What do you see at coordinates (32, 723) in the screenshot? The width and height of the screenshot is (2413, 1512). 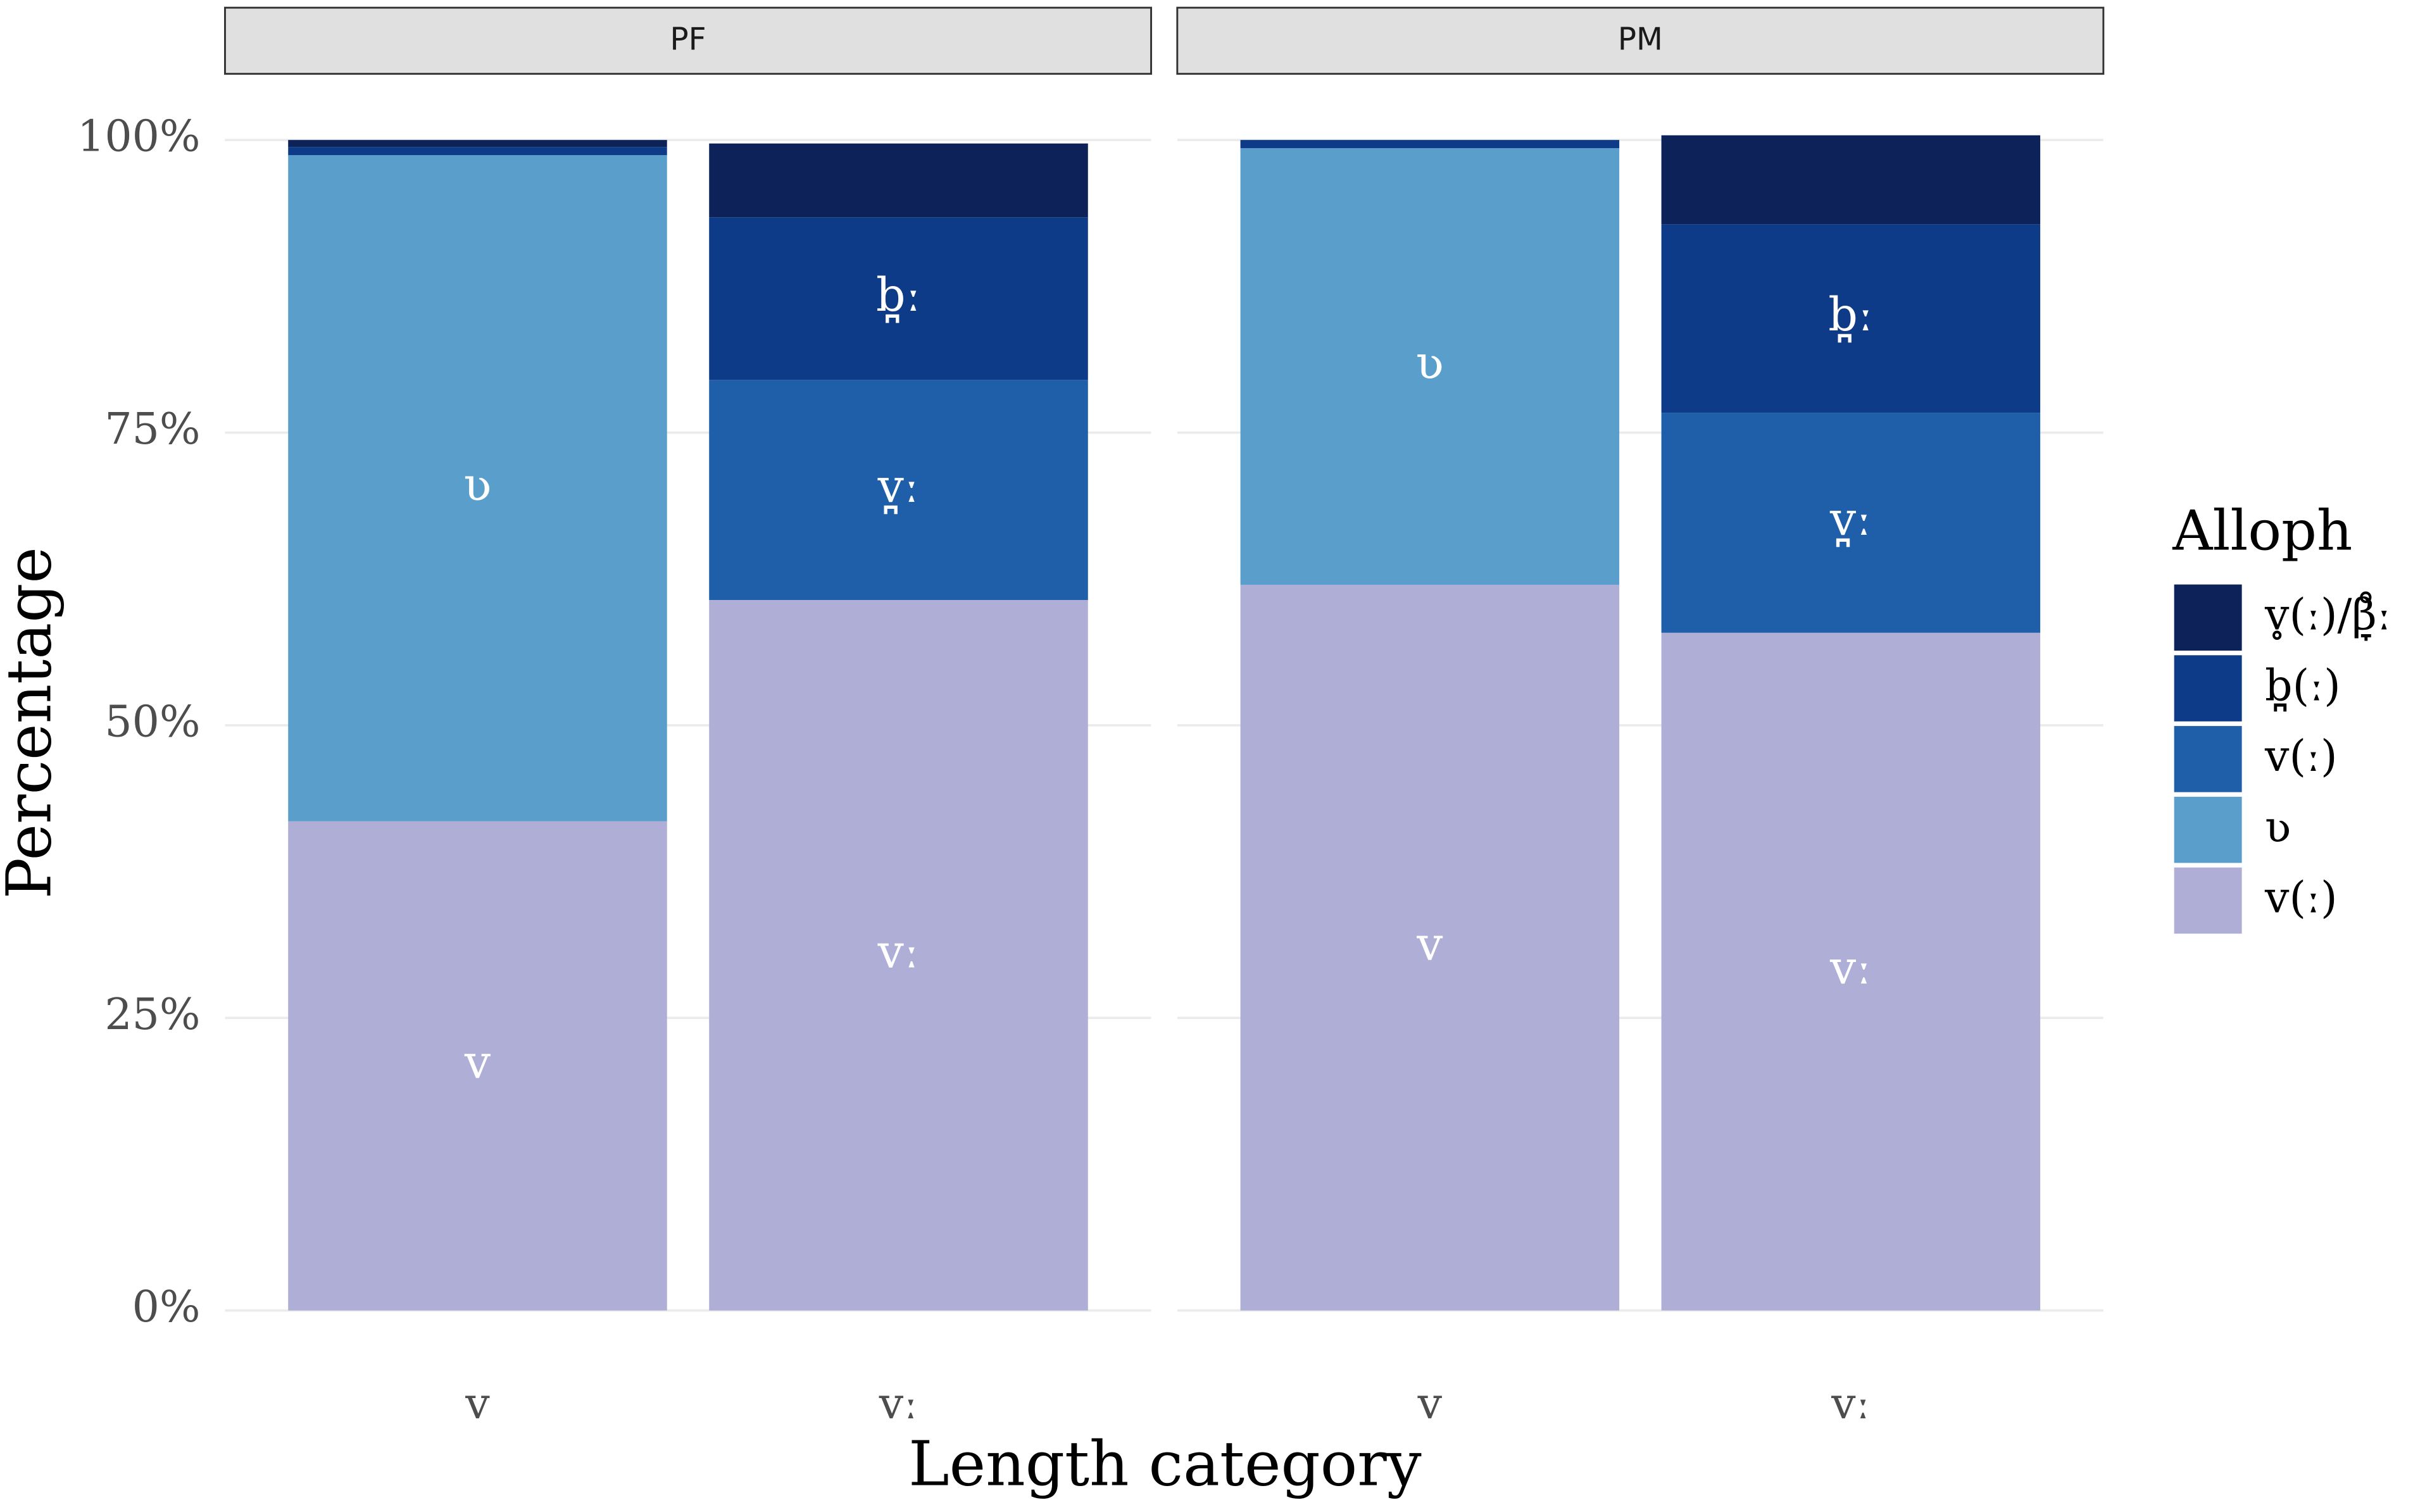 I see `y-axis-title: Percentage` at bounding box center [32, 723].